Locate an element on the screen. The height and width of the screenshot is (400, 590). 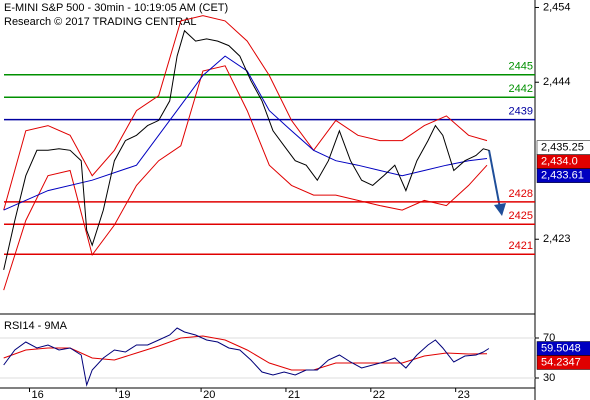
price-label: 2,435.25 is located at coordinates (562, 148).